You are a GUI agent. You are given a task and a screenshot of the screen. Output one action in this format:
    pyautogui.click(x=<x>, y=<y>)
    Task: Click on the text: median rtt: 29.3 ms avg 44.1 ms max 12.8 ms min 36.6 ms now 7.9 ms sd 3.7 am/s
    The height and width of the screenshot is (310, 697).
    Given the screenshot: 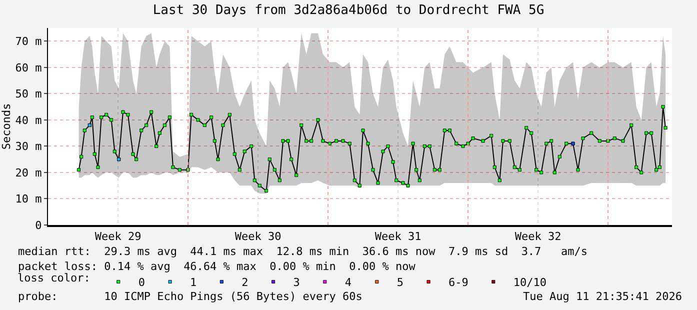 What is the action you would take?
    pyautogui.click(x=303, y=251)
    